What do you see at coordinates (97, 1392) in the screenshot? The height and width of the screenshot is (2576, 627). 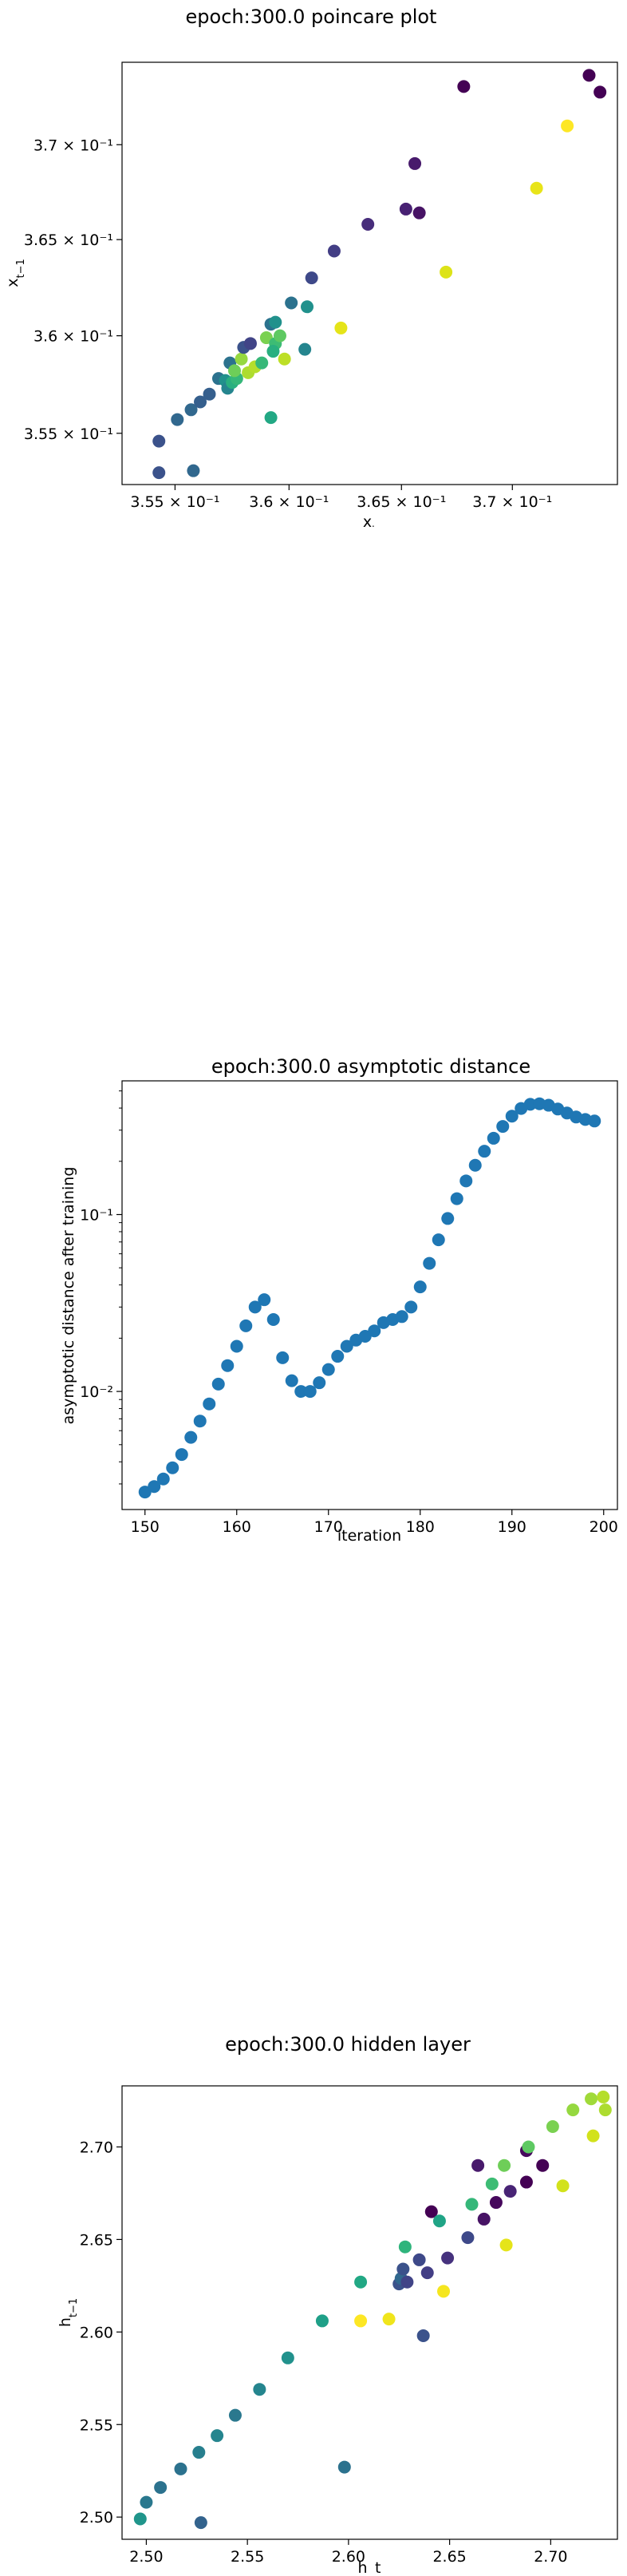 I see `y-tick-label: 10⁻²` at bounding box center [97, 1392].